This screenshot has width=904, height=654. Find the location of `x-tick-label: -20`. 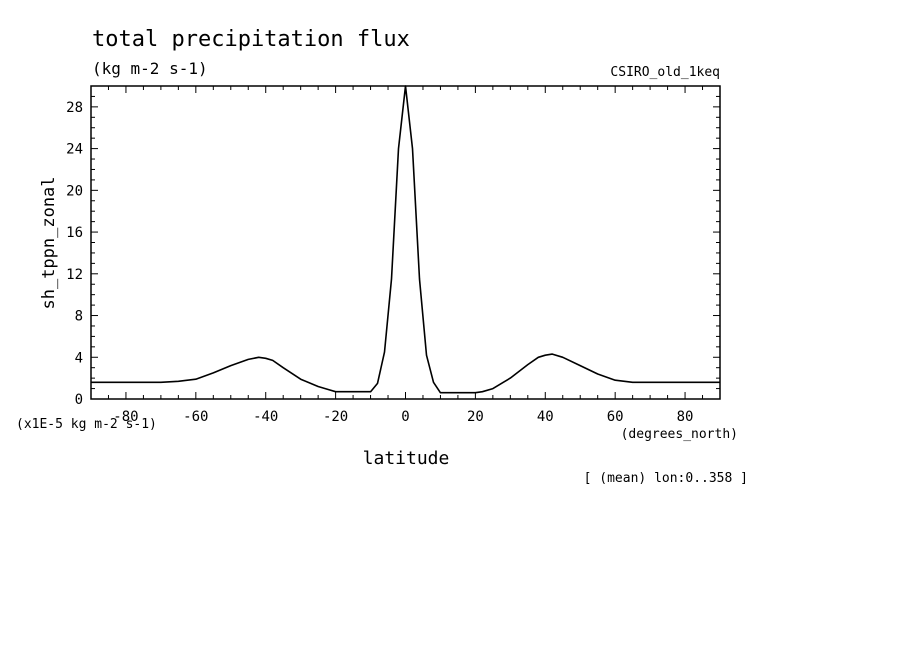

x-tick-label: -20 is located at coordinates (335, 417).